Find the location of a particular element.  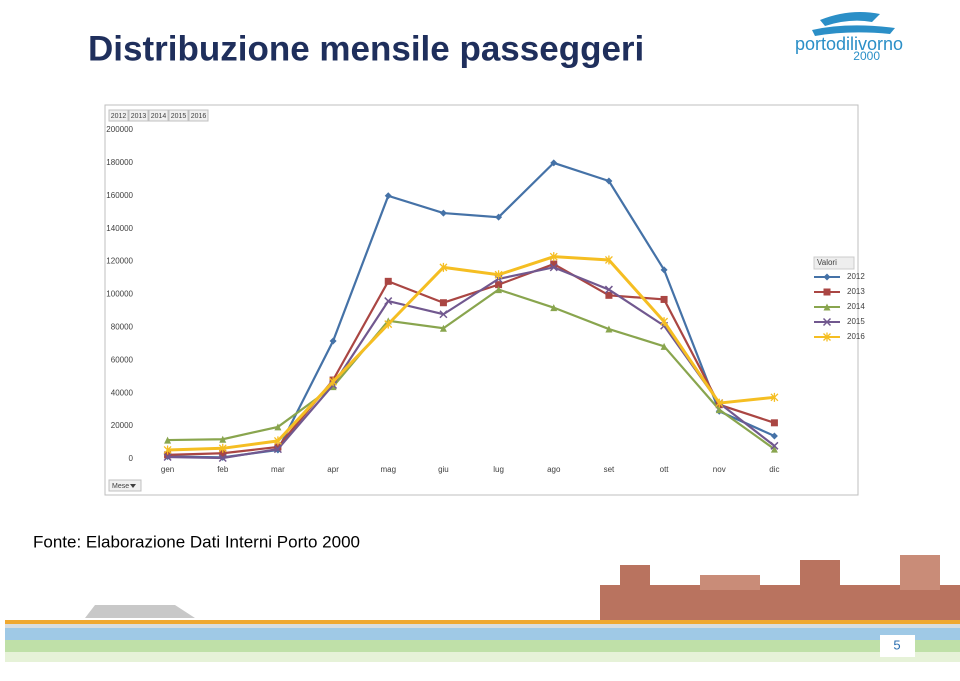

dropdown-arrow is located at coordinates (133, 486).